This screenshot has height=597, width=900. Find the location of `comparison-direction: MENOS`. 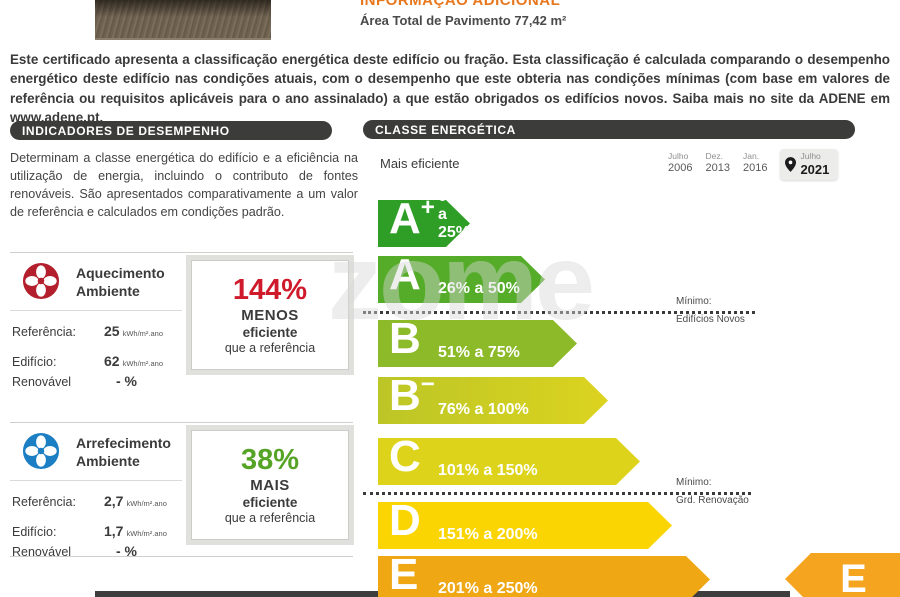

comparison-direction: MENOS is located at coordinates (270, 315).